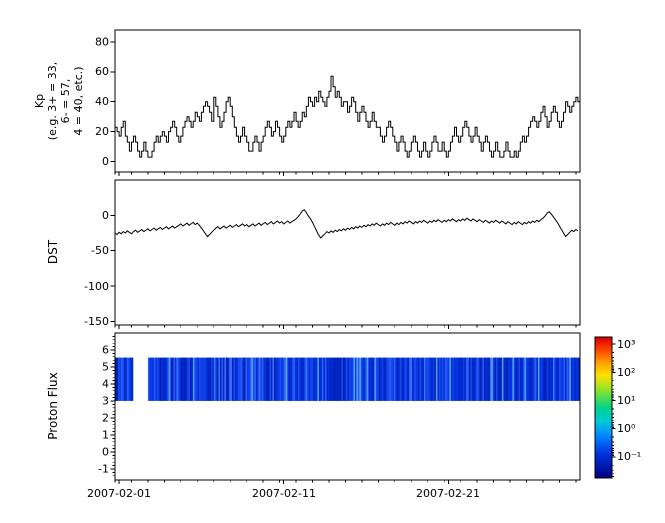  I want to click on dst-line, so click(346, 224).